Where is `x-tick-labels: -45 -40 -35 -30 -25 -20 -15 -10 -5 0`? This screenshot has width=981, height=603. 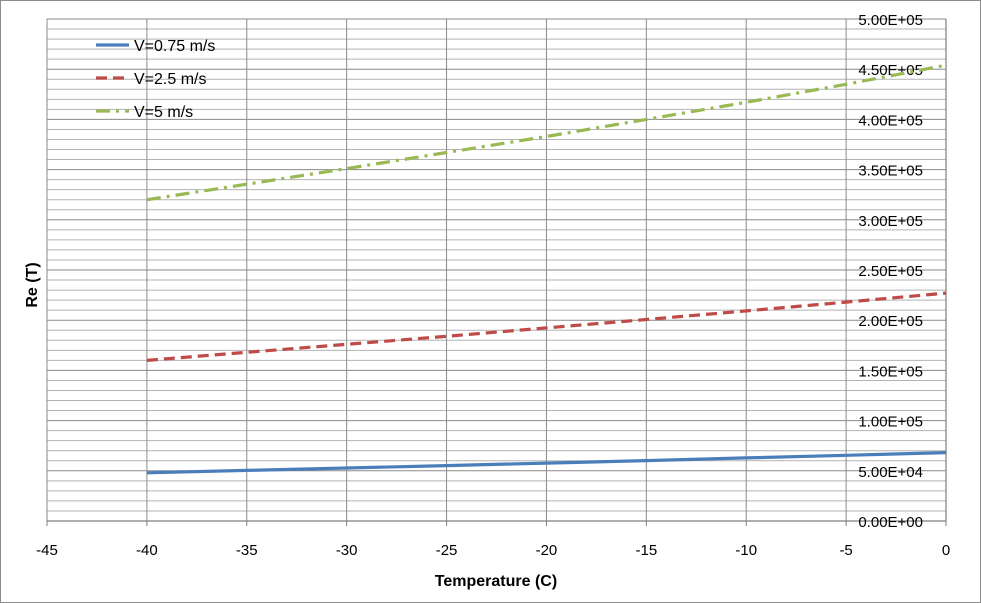 x-tick-labels: -45 -40 -35 -30 -25 -20 -15 -10 -5 0 is located at coordinates (493, 550).